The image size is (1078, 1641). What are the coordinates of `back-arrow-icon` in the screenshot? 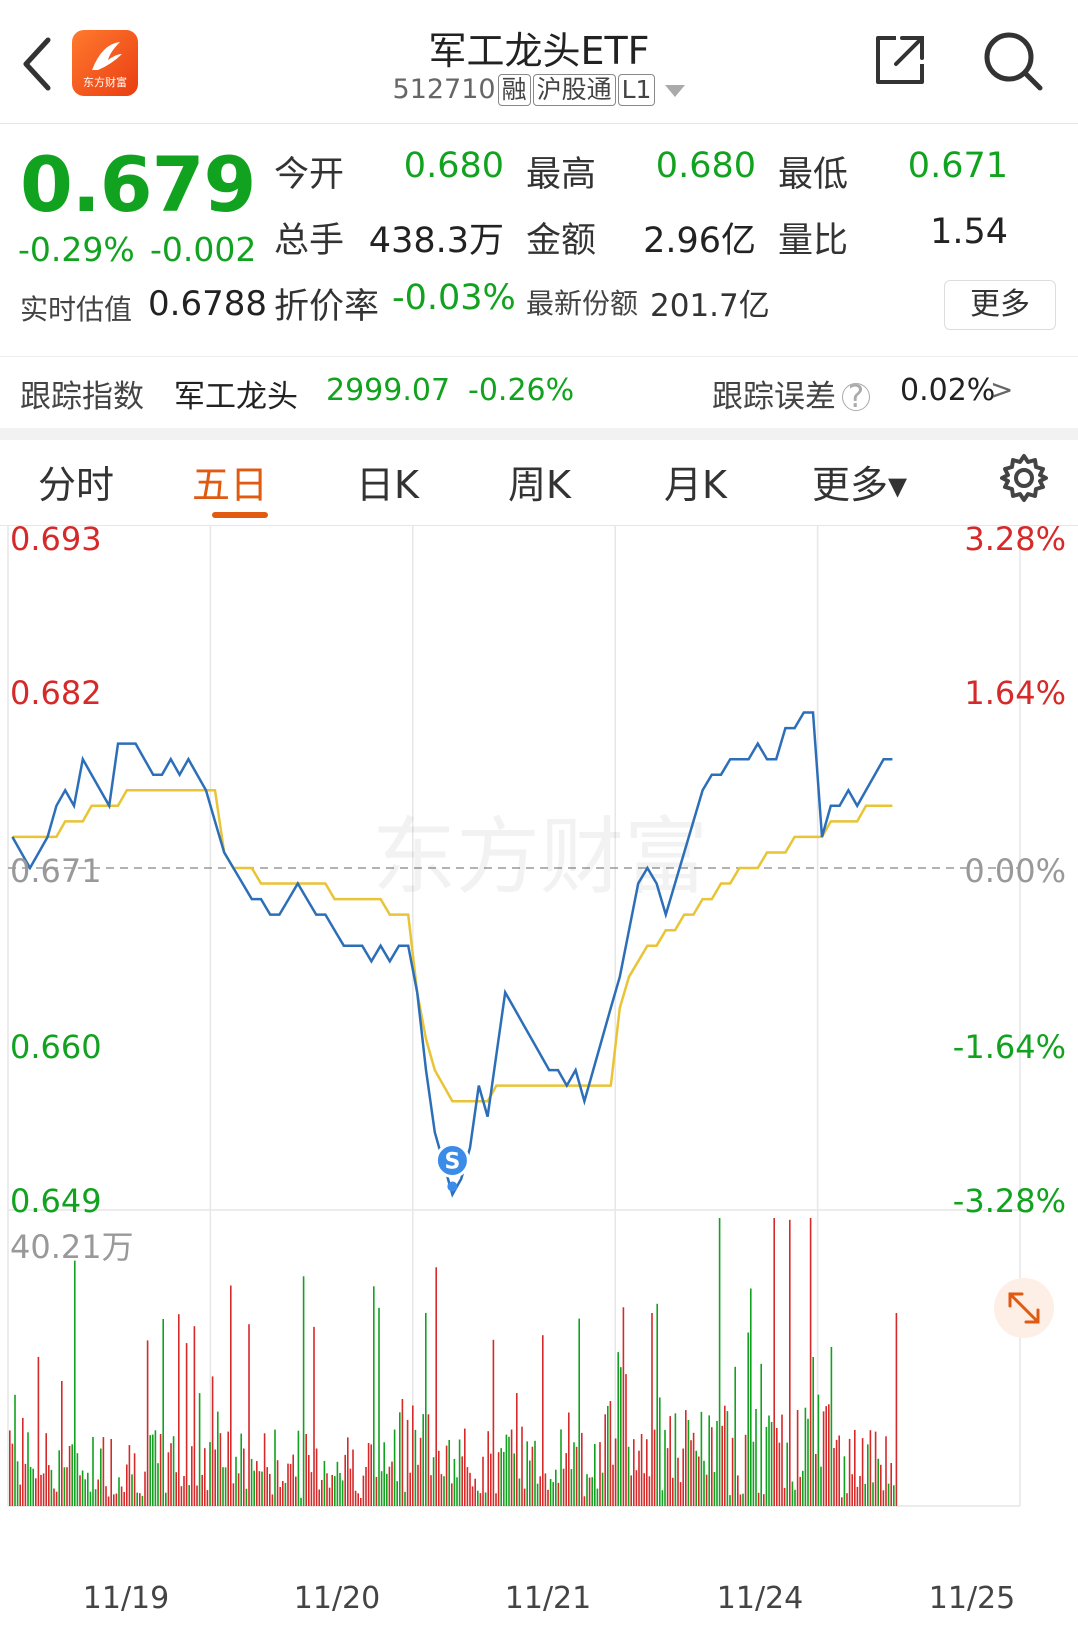 It's located at (38, 64).